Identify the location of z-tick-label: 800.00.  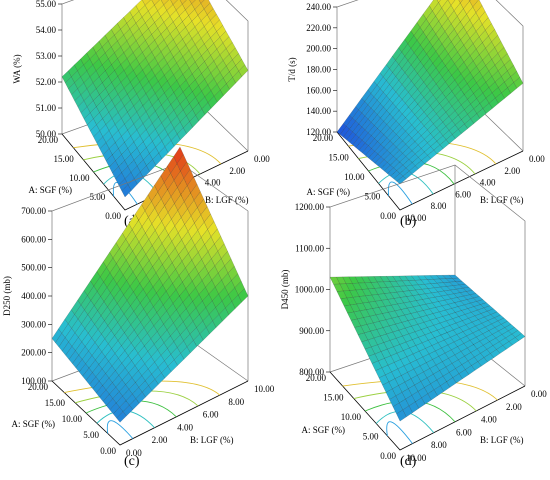
(311, 372).